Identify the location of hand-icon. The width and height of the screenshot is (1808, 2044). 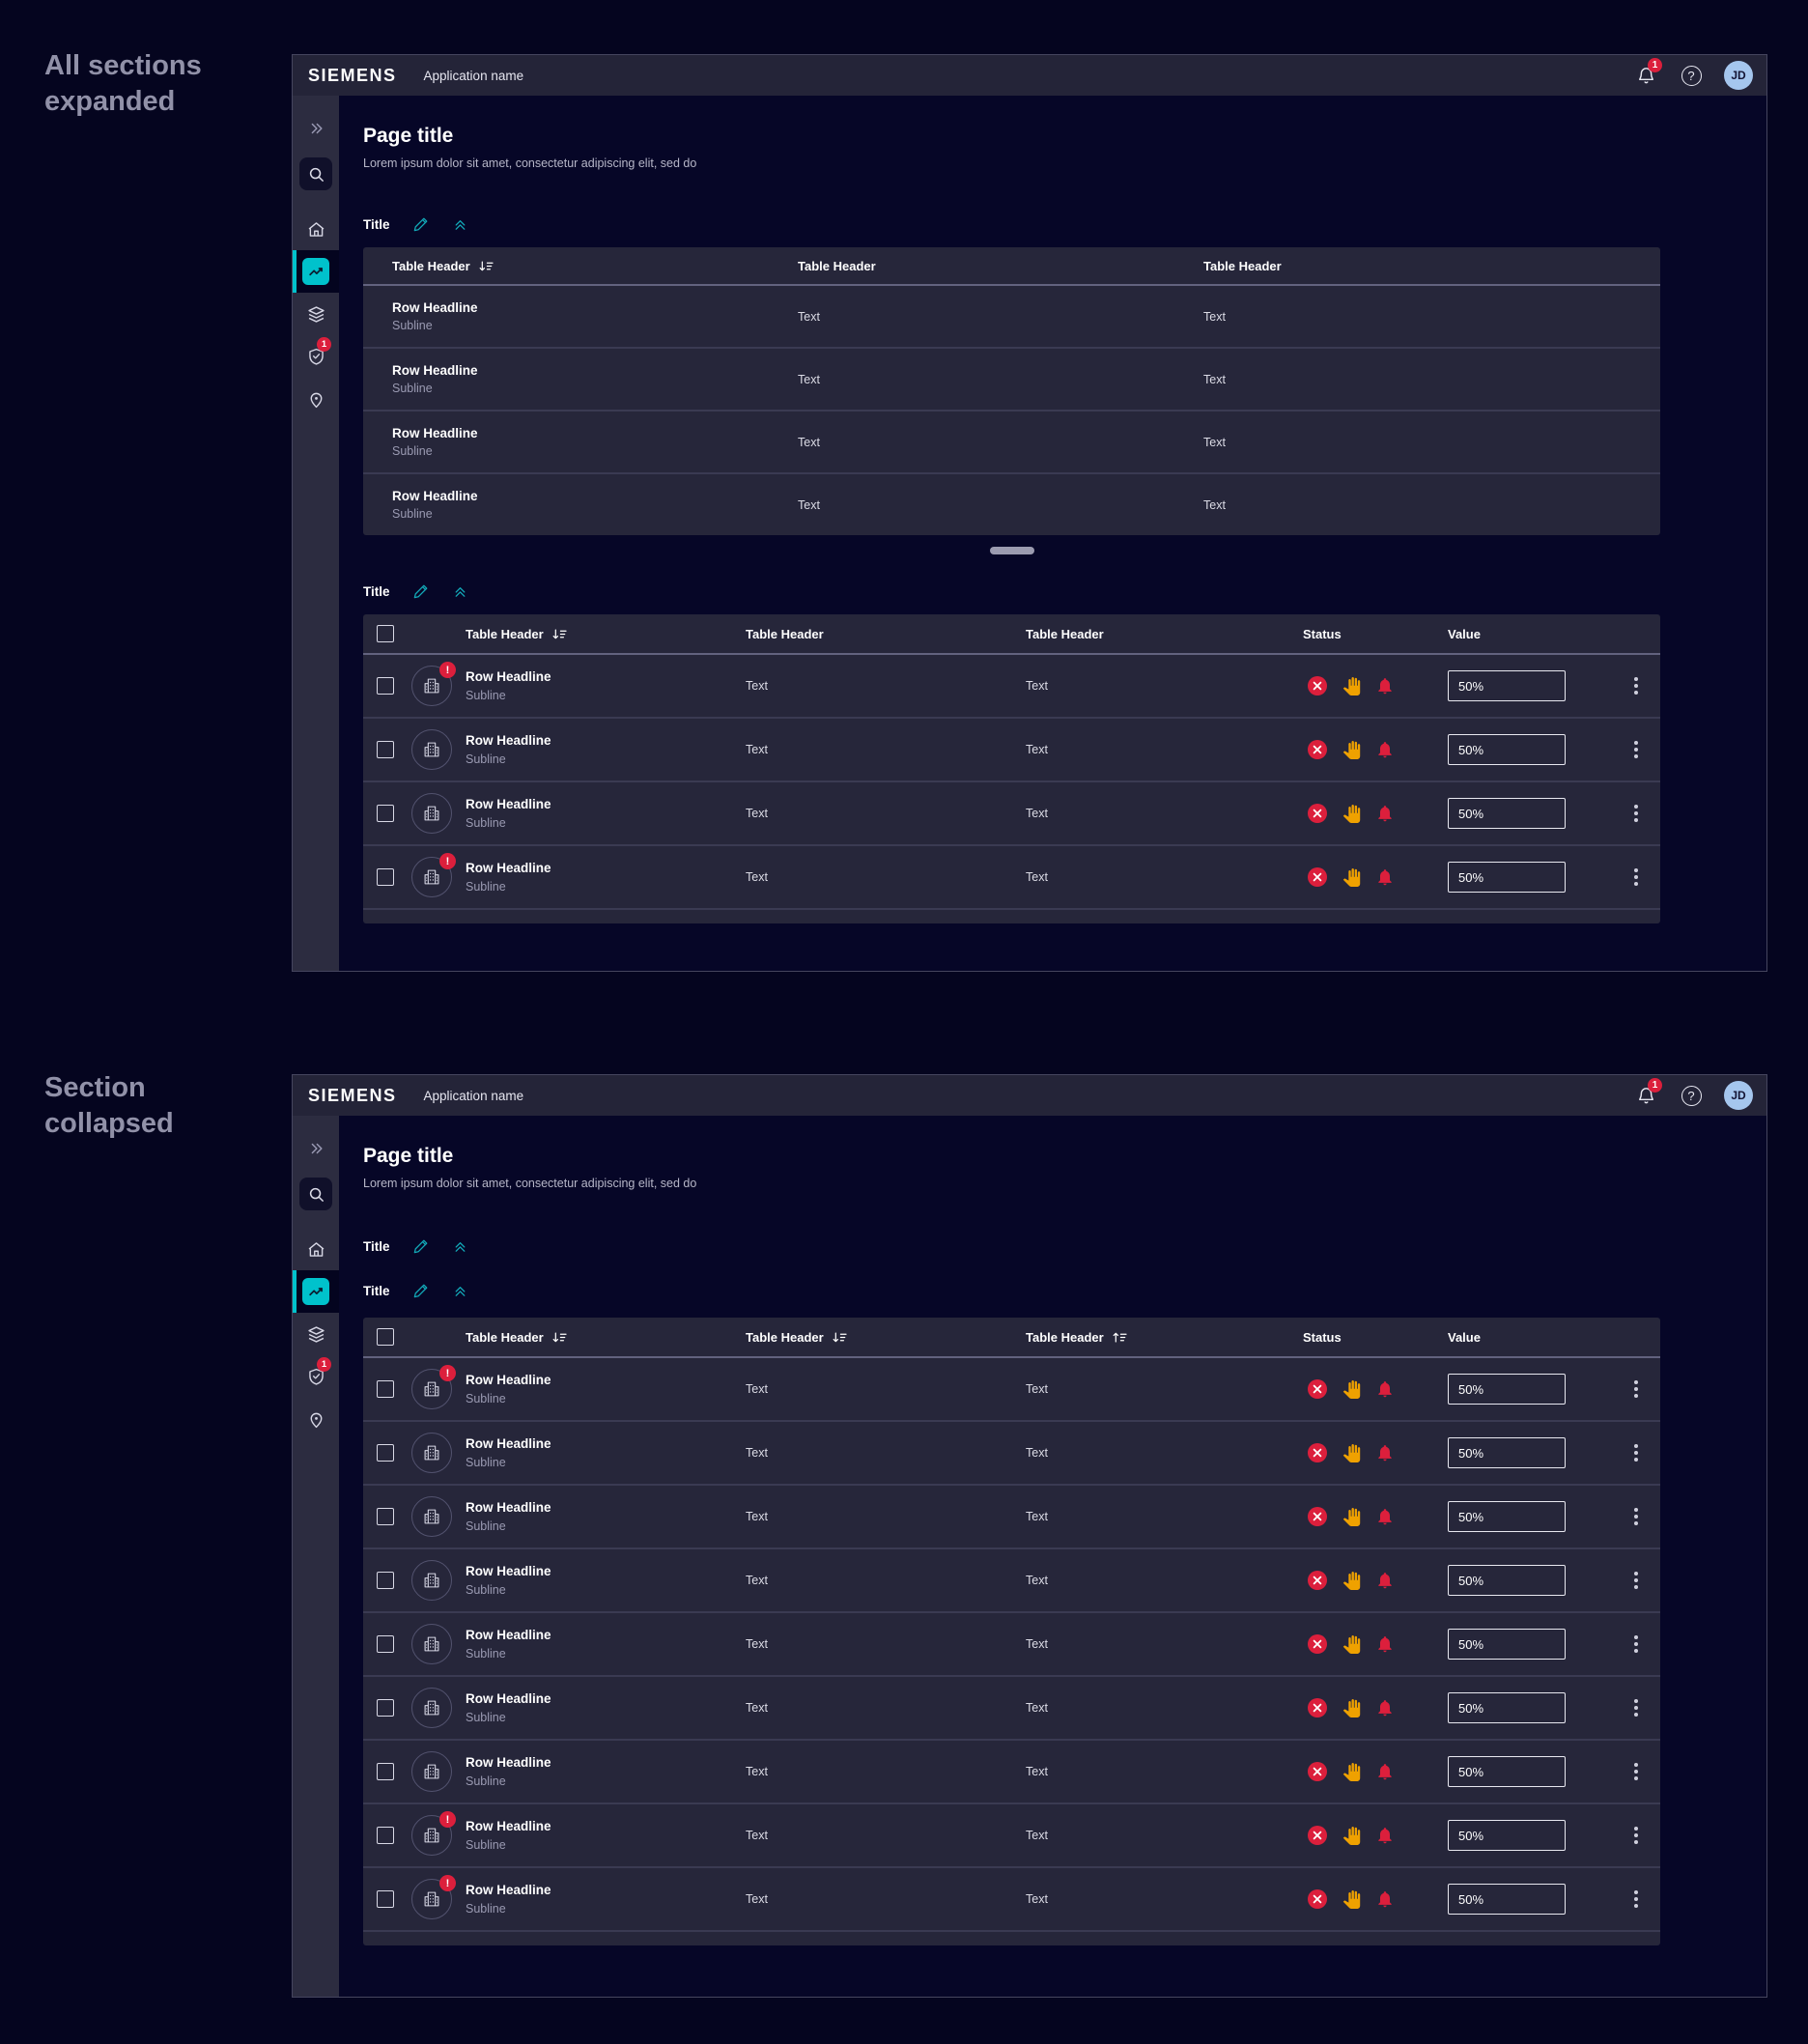
(1351, 878).